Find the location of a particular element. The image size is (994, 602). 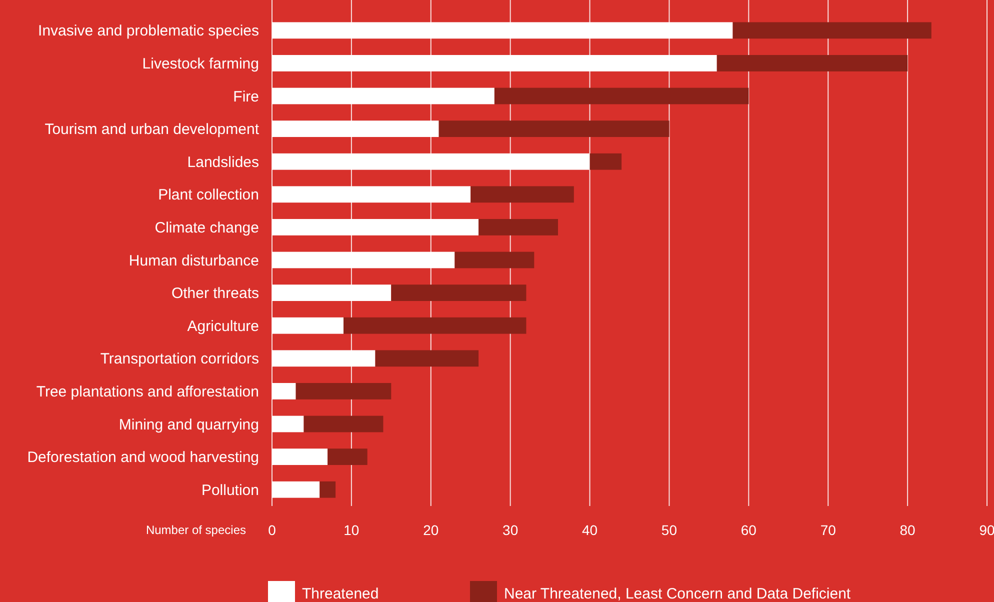

x-axis-title: Number of species is located at coordinates (196, 530).